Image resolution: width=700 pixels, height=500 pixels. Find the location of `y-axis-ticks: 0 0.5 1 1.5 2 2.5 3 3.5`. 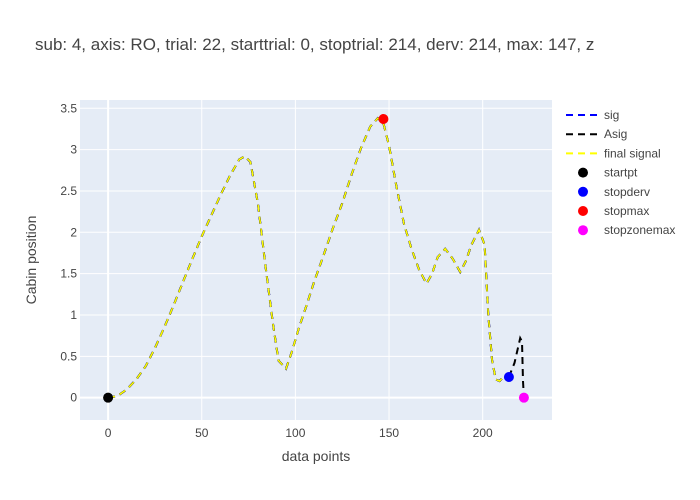

y-axis-ticks: 0 0.5 1 1.5 2 2.5 3 3.5 is located at coordinates (68, 252).